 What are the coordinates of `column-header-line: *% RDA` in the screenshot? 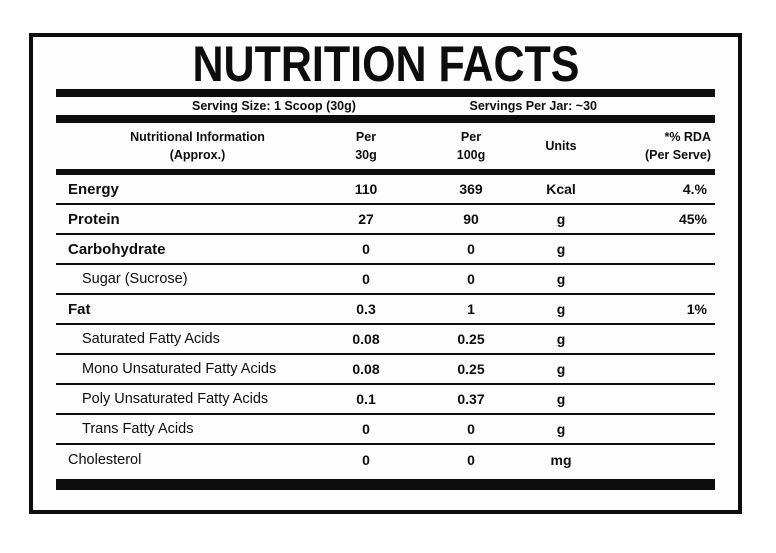 It's located at (687, 136).